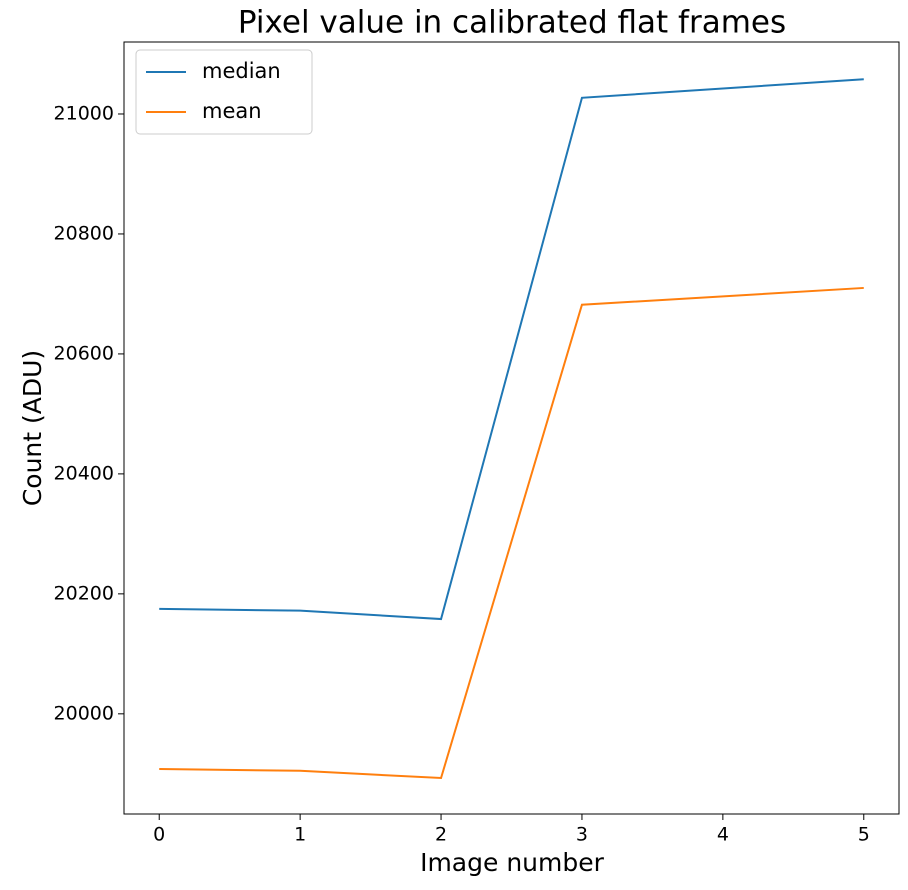 The image size is (908, 890). What do you see at coordinates (441, 835) in the screenshot?
I see `x-tick-label: 2` at bounding box center [441, 835].